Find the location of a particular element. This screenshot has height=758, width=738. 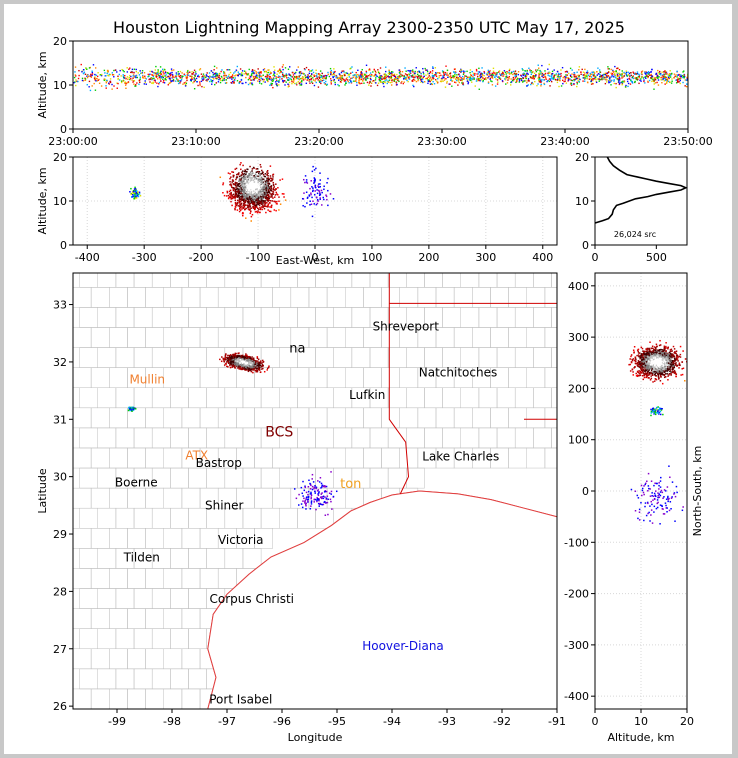

histogram-ytick-label: 20 is located at coordinates (582, 157).